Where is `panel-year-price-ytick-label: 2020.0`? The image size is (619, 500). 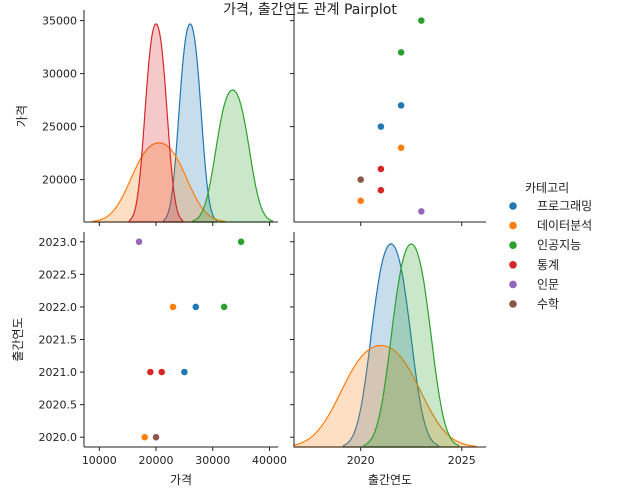 panel-year-price-ytick-label: 2020.0 is located at coordinates (58, 437).